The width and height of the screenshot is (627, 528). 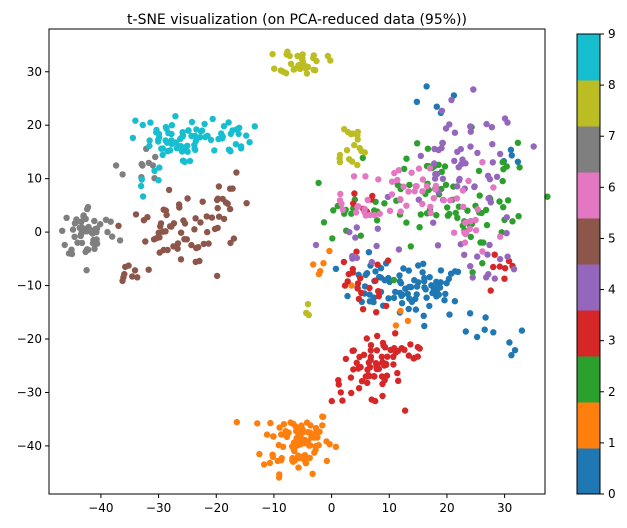 I want to click on y-tick-label: 20, so click(x=34, y=125).